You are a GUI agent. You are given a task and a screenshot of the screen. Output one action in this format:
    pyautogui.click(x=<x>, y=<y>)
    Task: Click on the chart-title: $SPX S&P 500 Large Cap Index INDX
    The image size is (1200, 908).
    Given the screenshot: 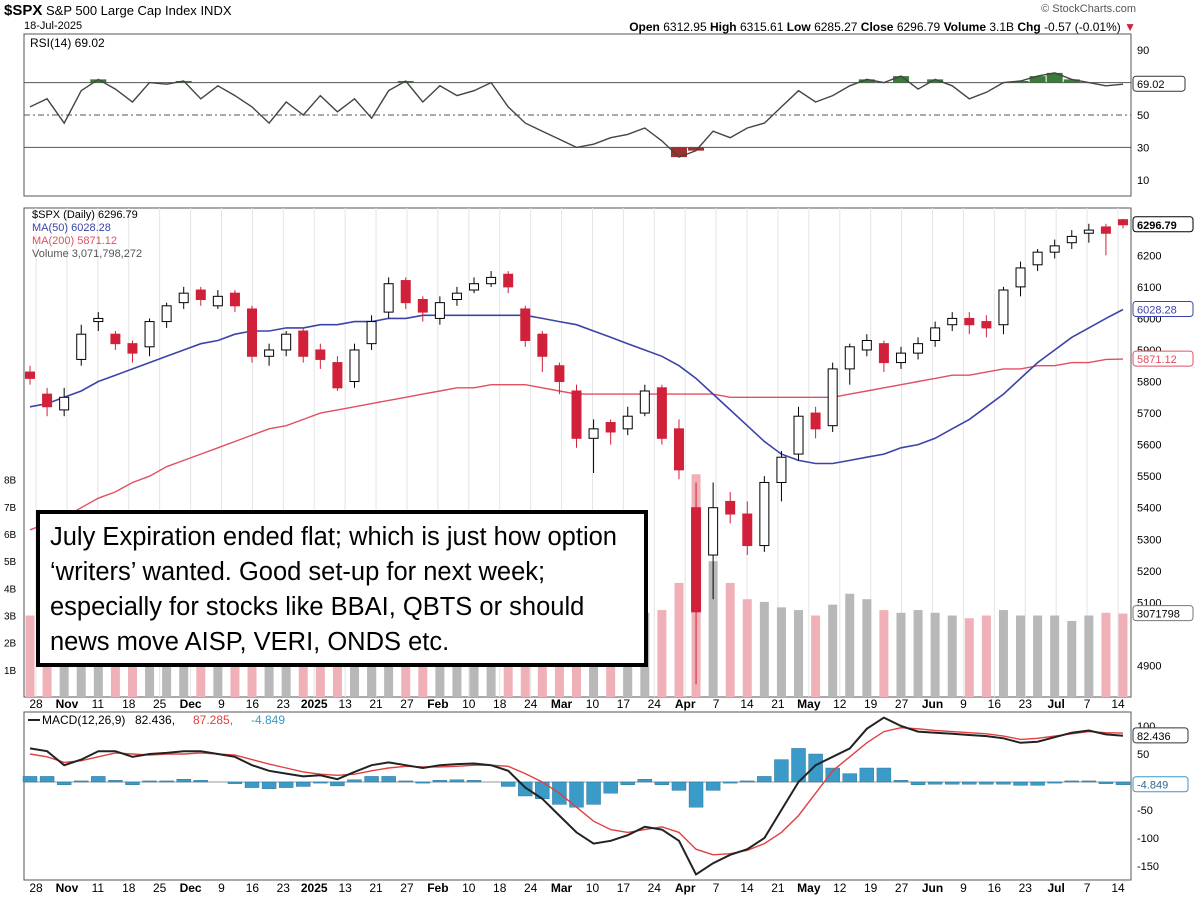 What is the action you would take?
    pyautogui.click(x=118, y=10)
    